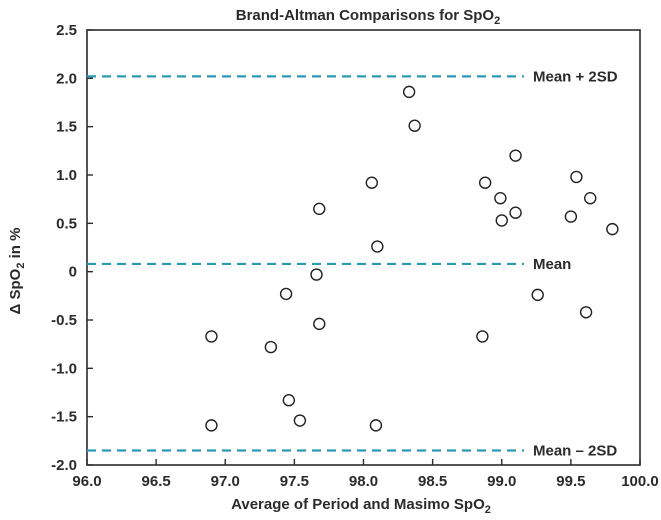 This screenshot has width=661, height=520. What do you see at coordinates (73, 272) in the screenshot?
I see `y-tick-label: 0` at bounding box center [73, 272].